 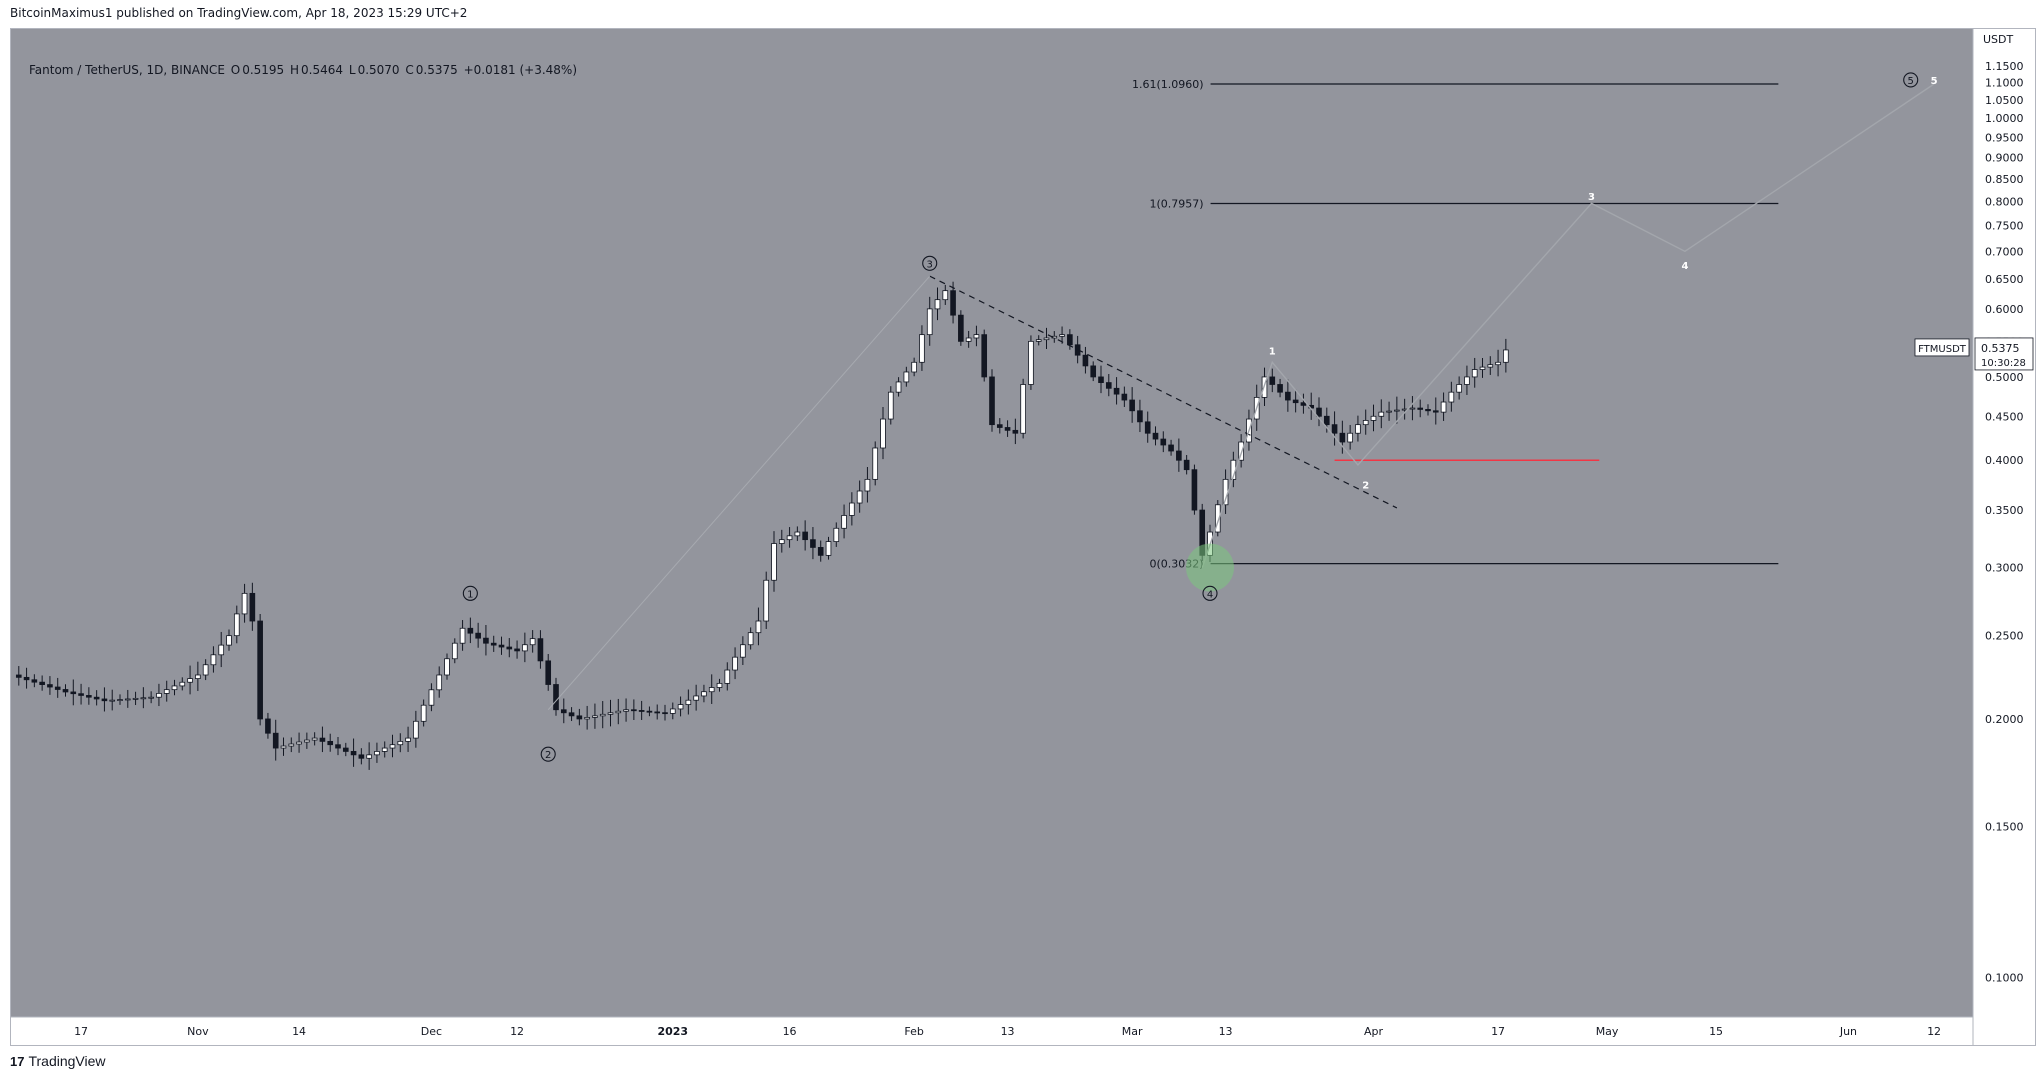 What do you see at coordinates (2004, 978) in the screenshot?
I see `y-tick-label: 0.1000` at bounding box center [2004, 978].